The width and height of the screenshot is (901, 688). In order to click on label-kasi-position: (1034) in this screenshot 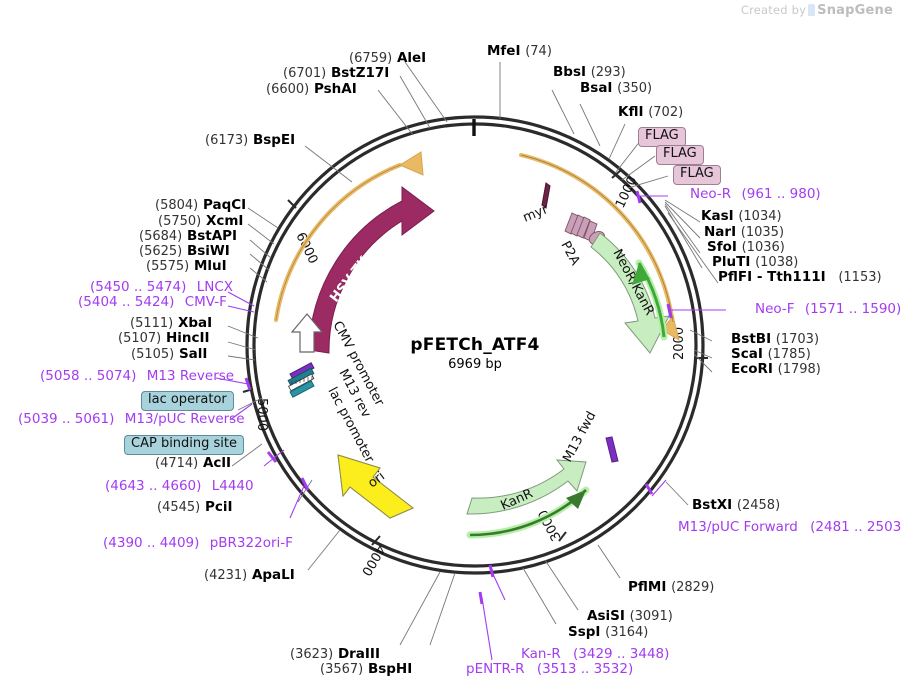, I will do `click(760, 216)`.